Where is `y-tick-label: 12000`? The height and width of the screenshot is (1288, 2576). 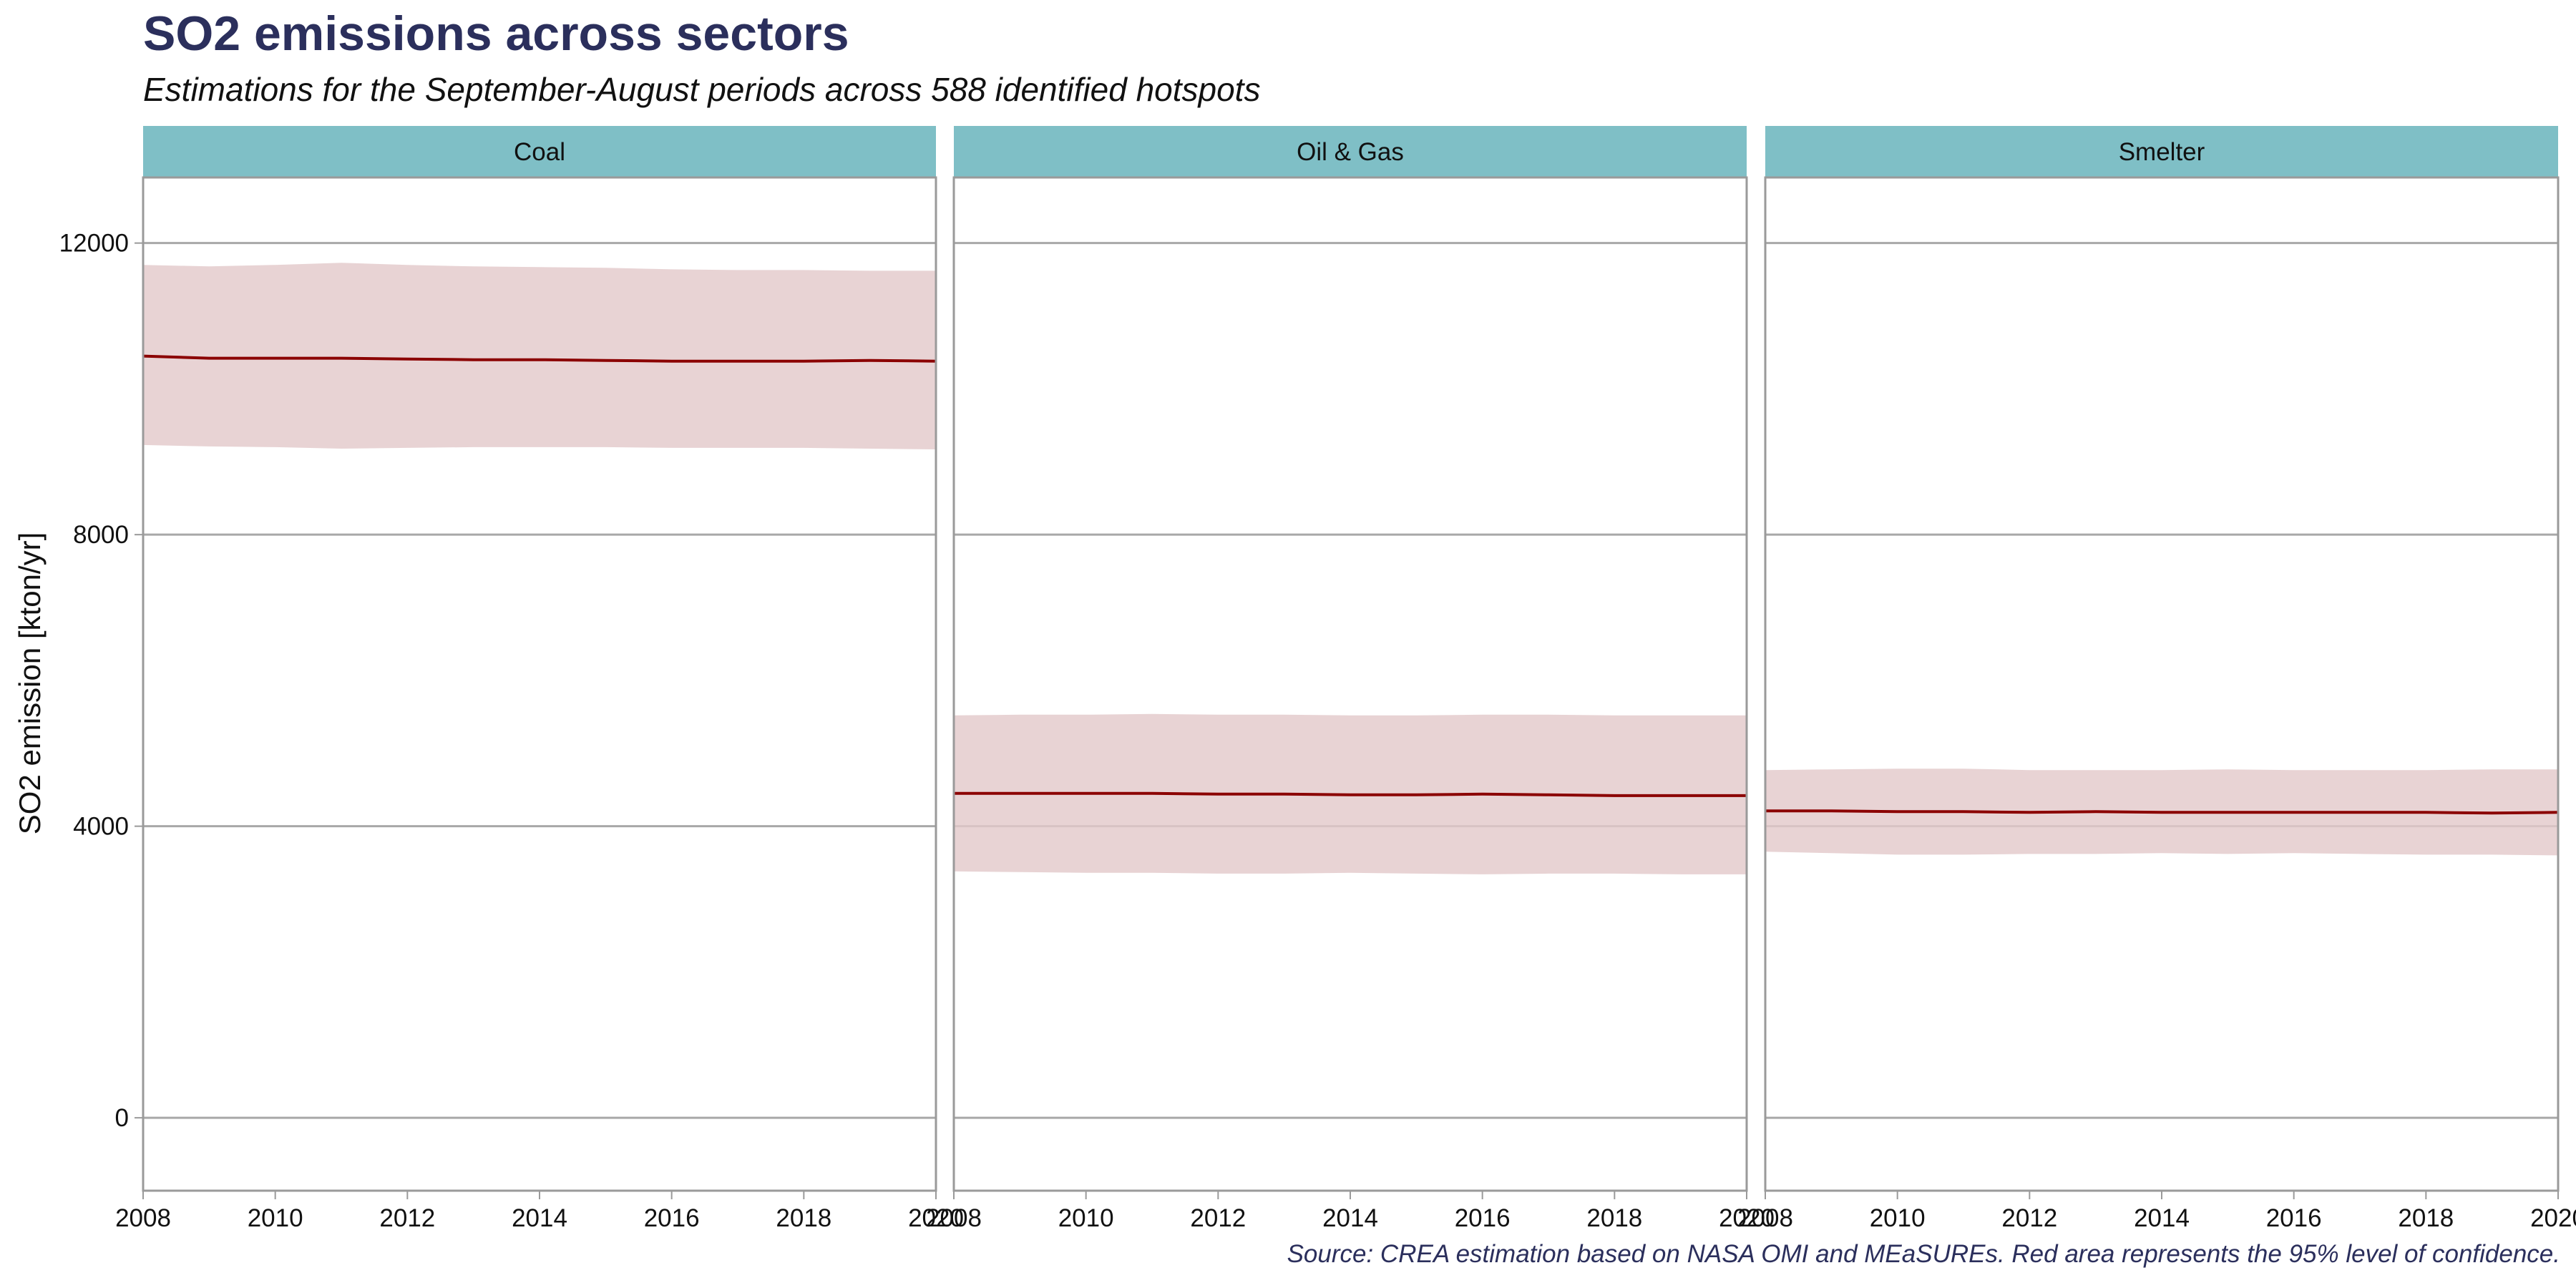 y-tick-label: 12000 is located at coordinates (94, 244).